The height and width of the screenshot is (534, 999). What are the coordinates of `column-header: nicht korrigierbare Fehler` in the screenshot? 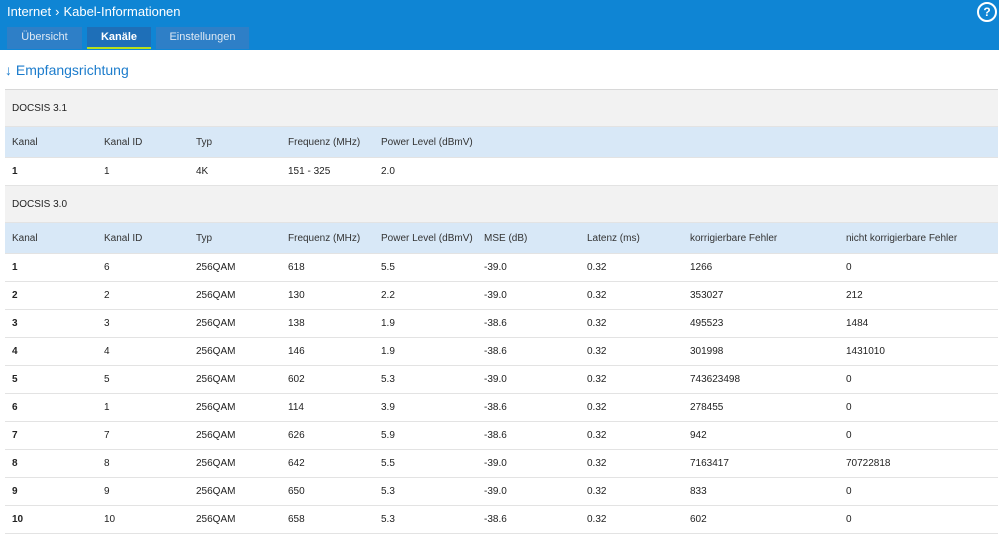 It's located at (919, 238).